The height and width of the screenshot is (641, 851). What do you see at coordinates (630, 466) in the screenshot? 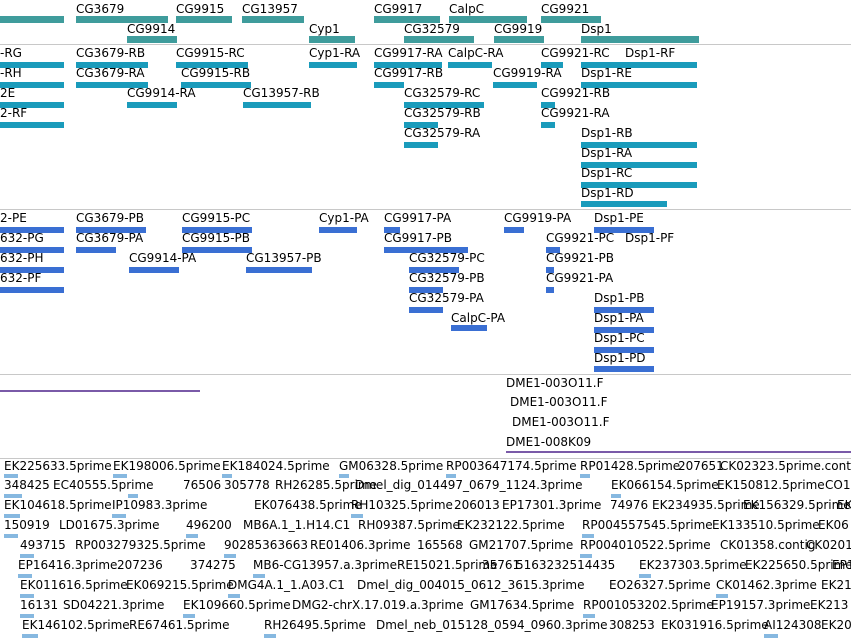
I see `est-label: RP01428.5prime` at bounding box center [630, 466].